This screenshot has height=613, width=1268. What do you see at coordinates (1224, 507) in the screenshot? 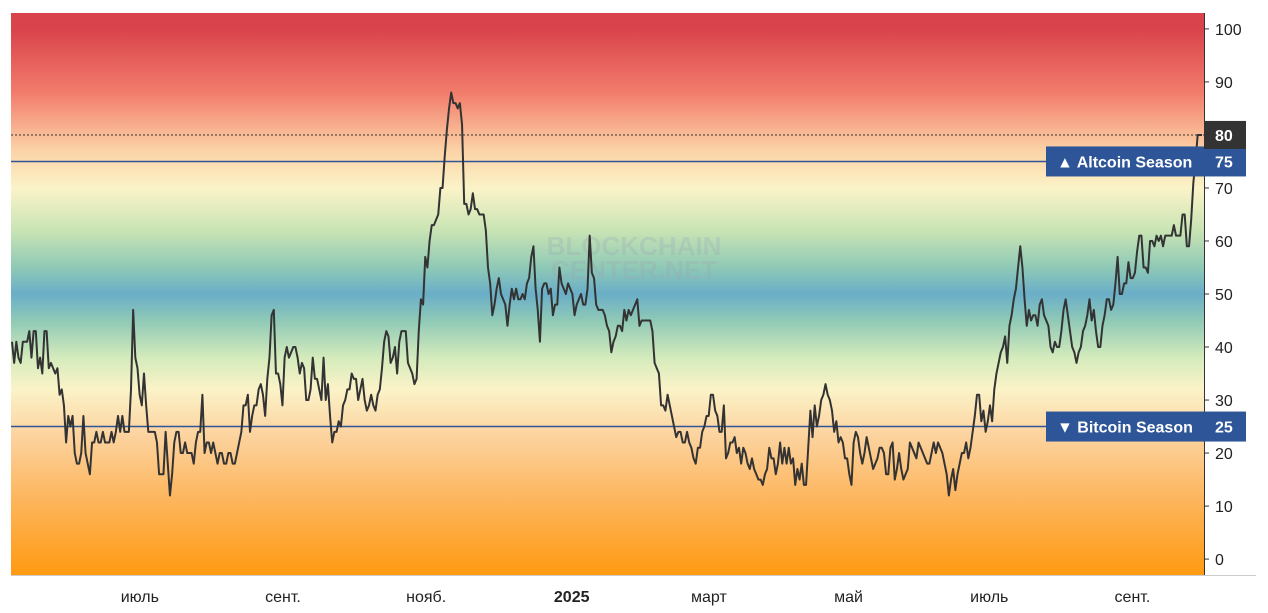
I see `y-tick-label: 10` at bounding box center [1224, 507].